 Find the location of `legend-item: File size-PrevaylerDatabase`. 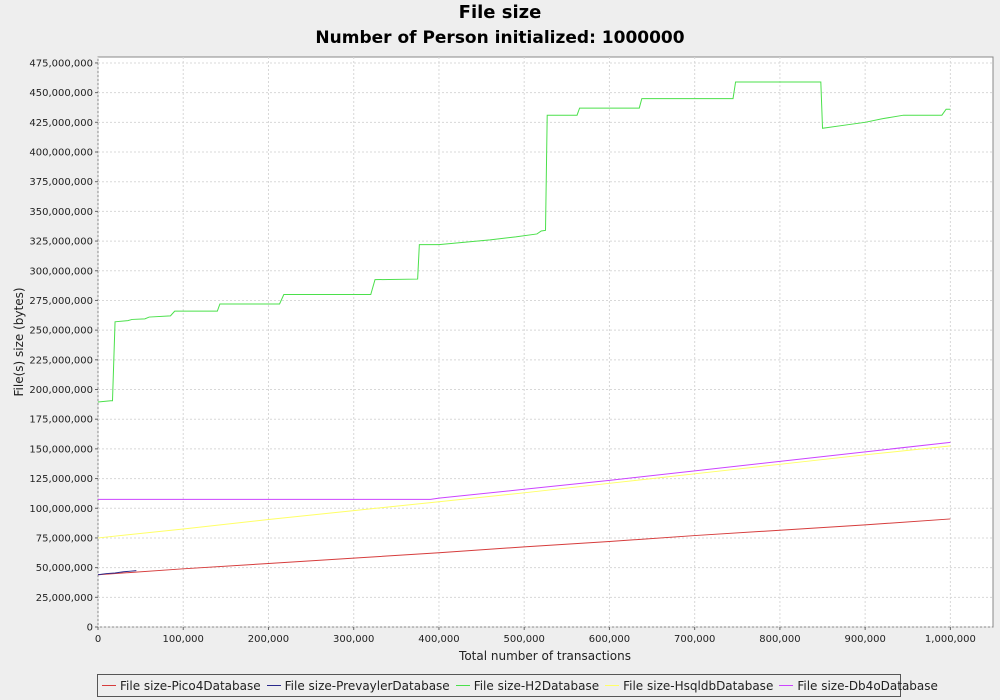

legend-item: File size-PrevaylerDatabase is located at coordinates (358, 685).